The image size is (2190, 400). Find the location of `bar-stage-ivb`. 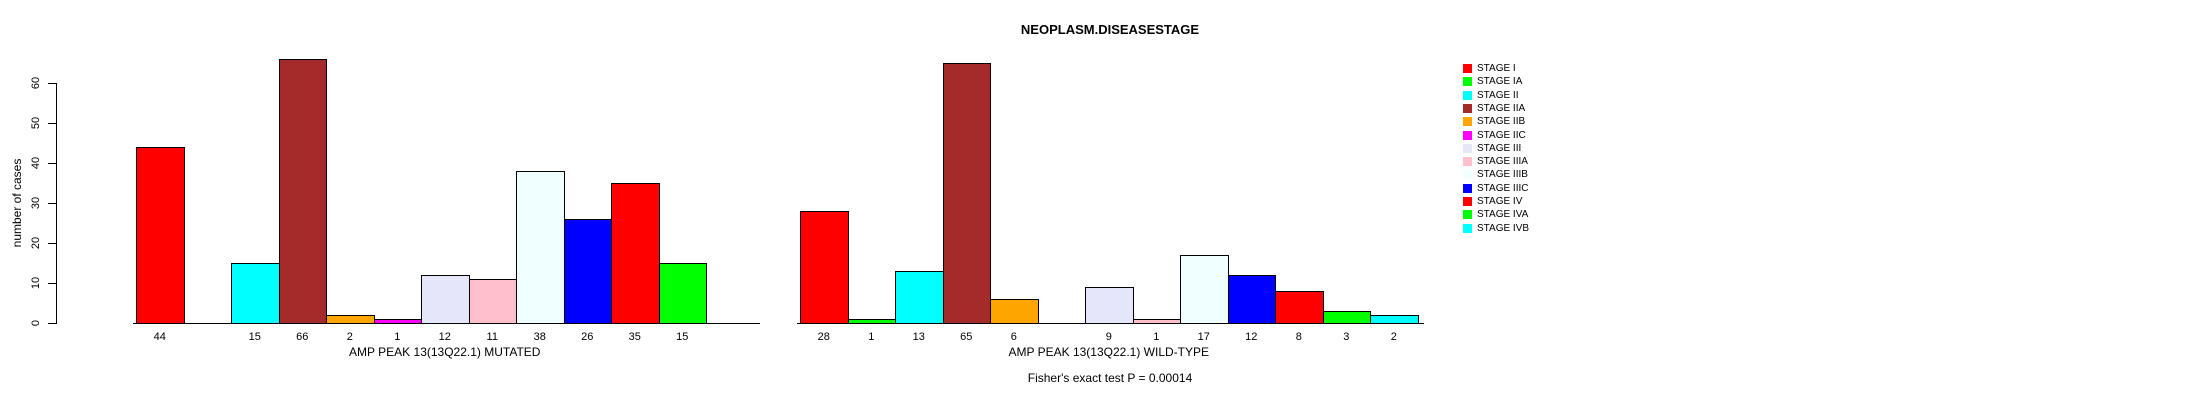

bar-stage-ivb is located at coordinates (1394, 319).